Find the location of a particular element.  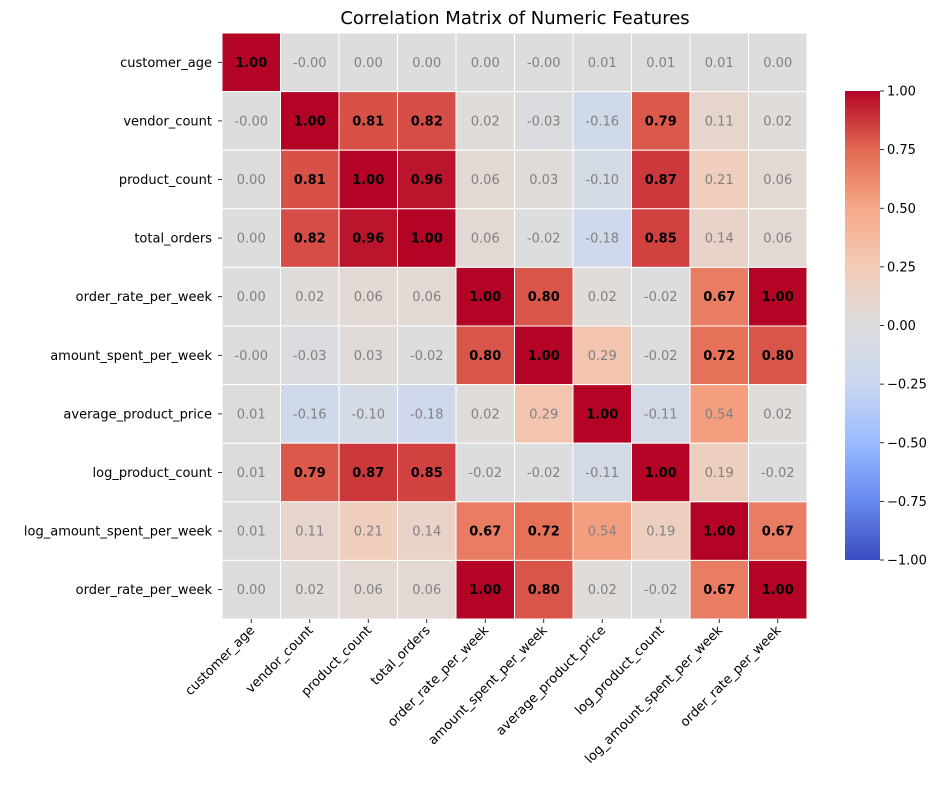

colorbar-tick-label: −1.00 is located at coordinates (907, 561).